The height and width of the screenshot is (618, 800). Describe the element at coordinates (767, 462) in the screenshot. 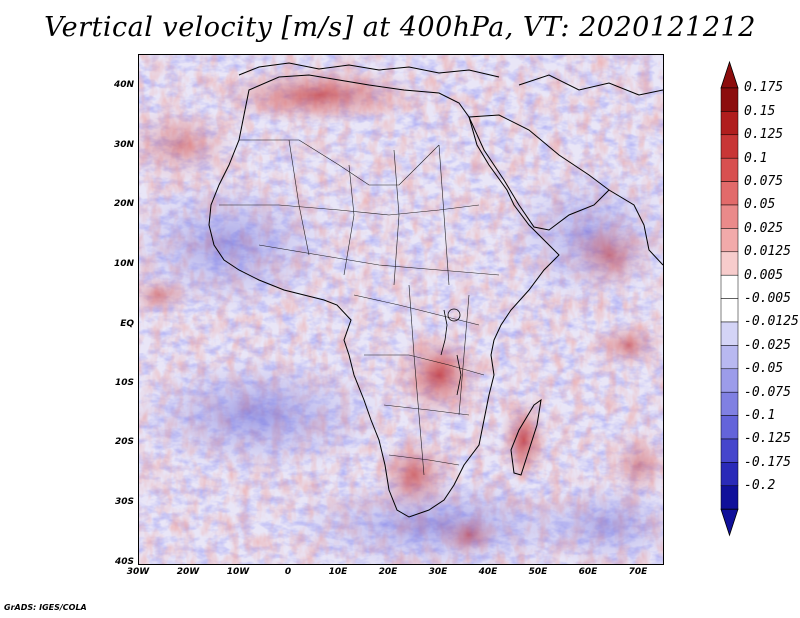

I see `colorbar-tick-label: -0.175` at that location.